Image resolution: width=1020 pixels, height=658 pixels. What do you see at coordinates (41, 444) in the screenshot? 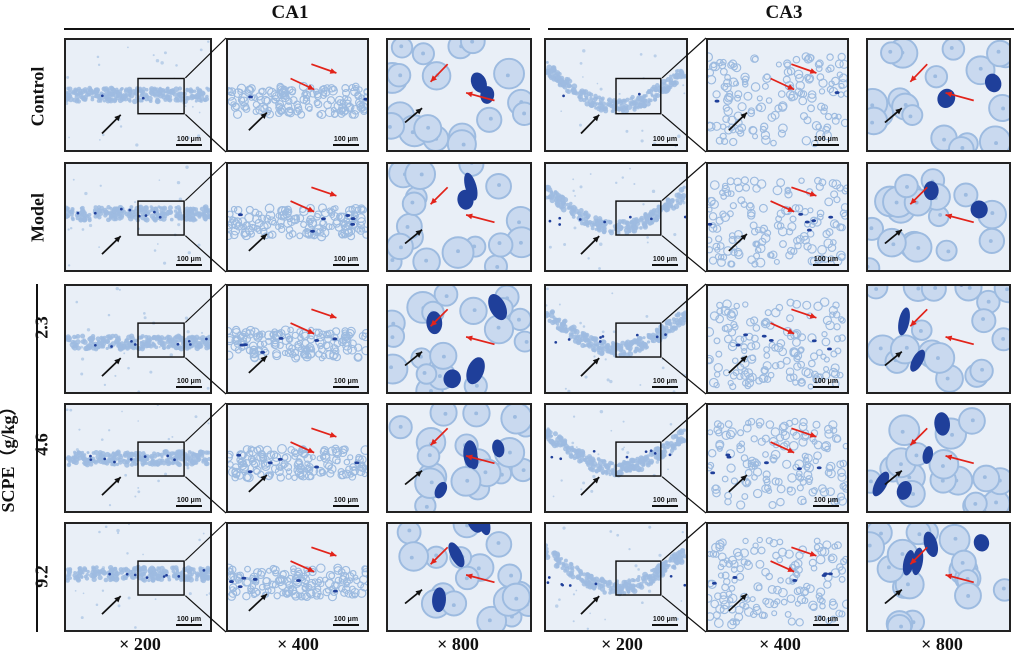
I see `row-label-4-6: 4.6` at bounding box center [41, 444].